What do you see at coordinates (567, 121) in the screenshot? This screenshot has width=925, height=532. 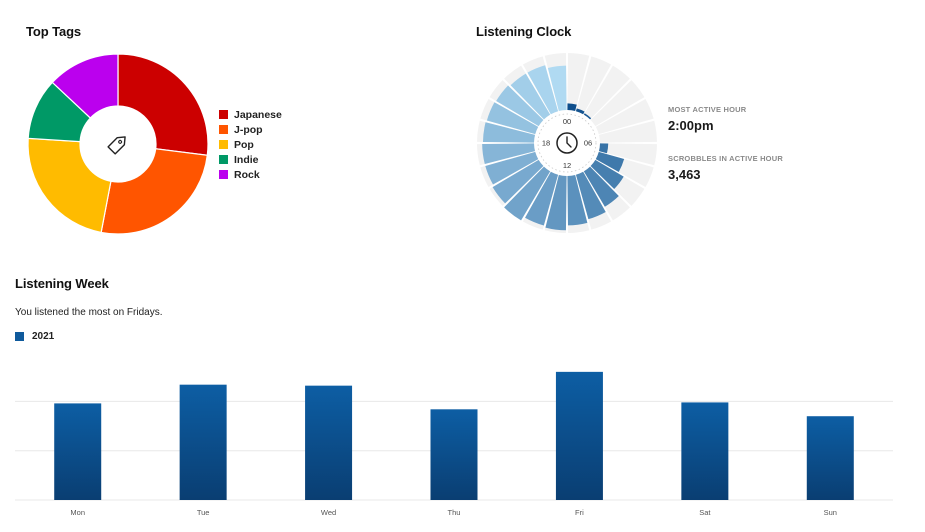 I see `clock-hour-label: 00` at bounding box center [567, 121].